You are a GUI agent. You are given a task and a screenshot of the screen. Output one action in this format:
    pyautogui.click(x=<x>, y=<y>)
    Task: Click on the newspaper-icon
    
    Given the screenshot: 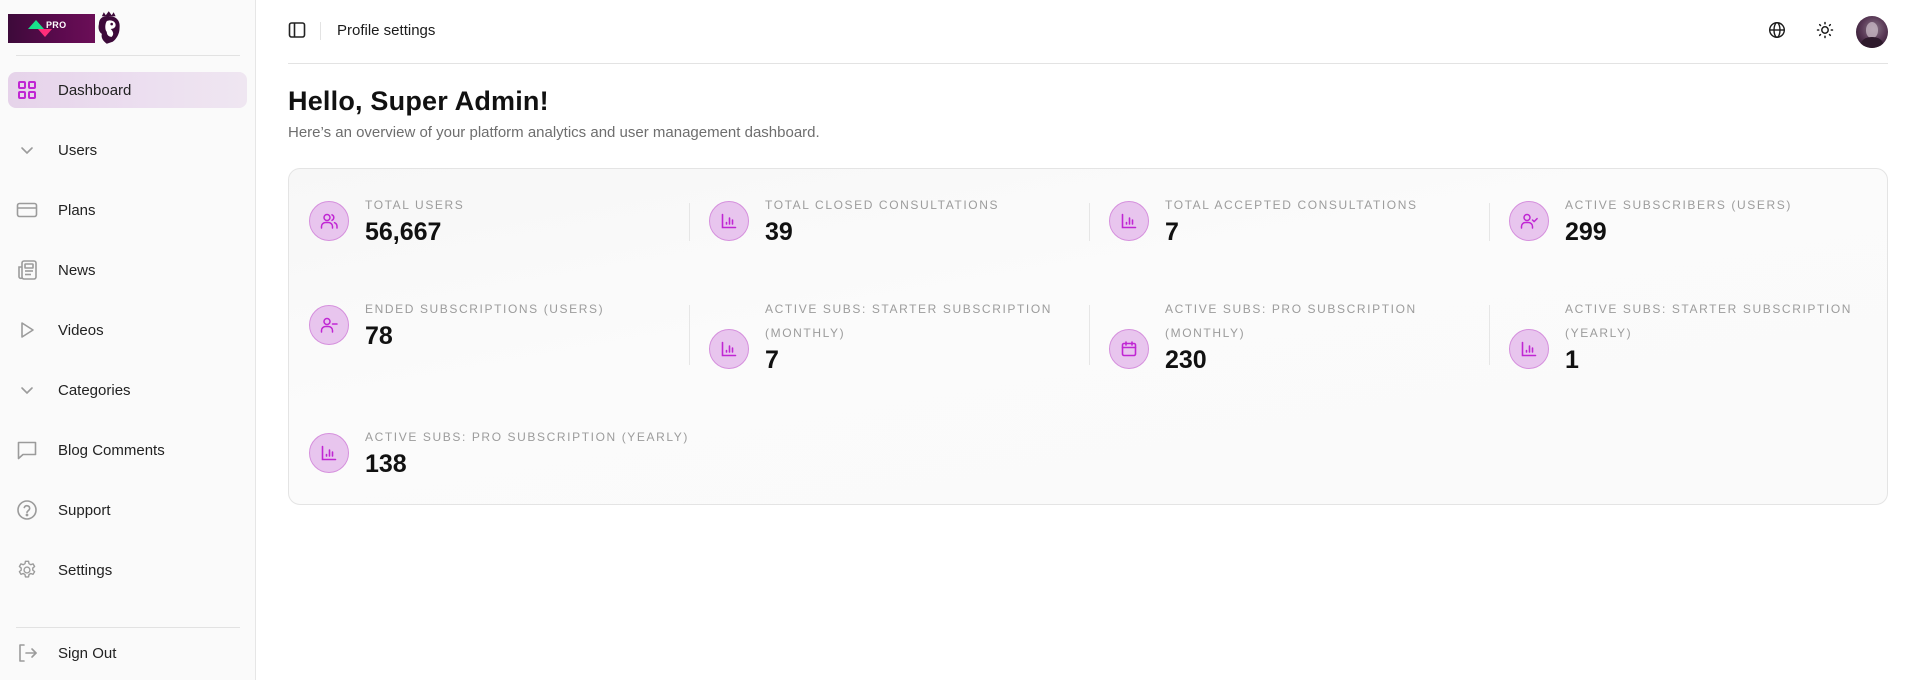 What is the action you would take?
    pyautogui.click(x=27, y=270)
    